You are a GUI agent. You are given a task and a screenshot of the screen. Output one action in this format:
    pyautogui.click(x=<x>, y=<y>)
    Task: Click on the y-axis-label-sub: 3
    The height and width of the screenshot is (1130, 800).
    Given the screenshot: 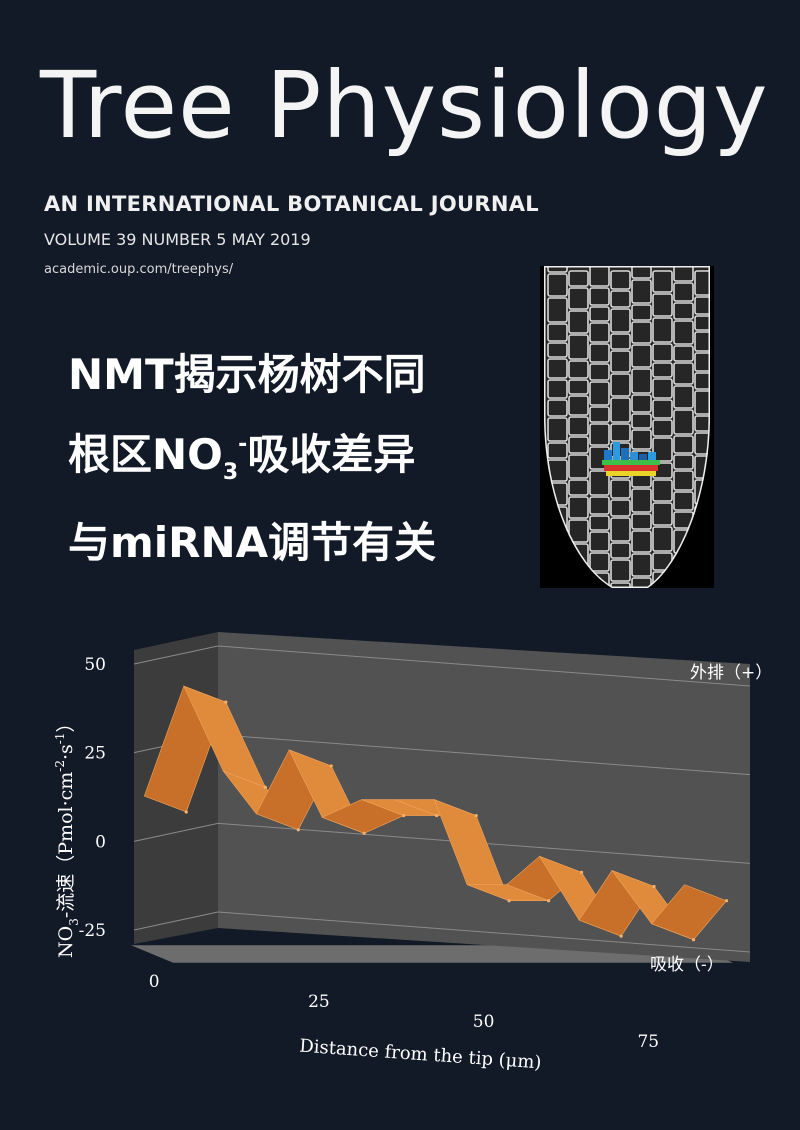 What is the action you would take?
    pyautogui.click(x=74, y=922)
    